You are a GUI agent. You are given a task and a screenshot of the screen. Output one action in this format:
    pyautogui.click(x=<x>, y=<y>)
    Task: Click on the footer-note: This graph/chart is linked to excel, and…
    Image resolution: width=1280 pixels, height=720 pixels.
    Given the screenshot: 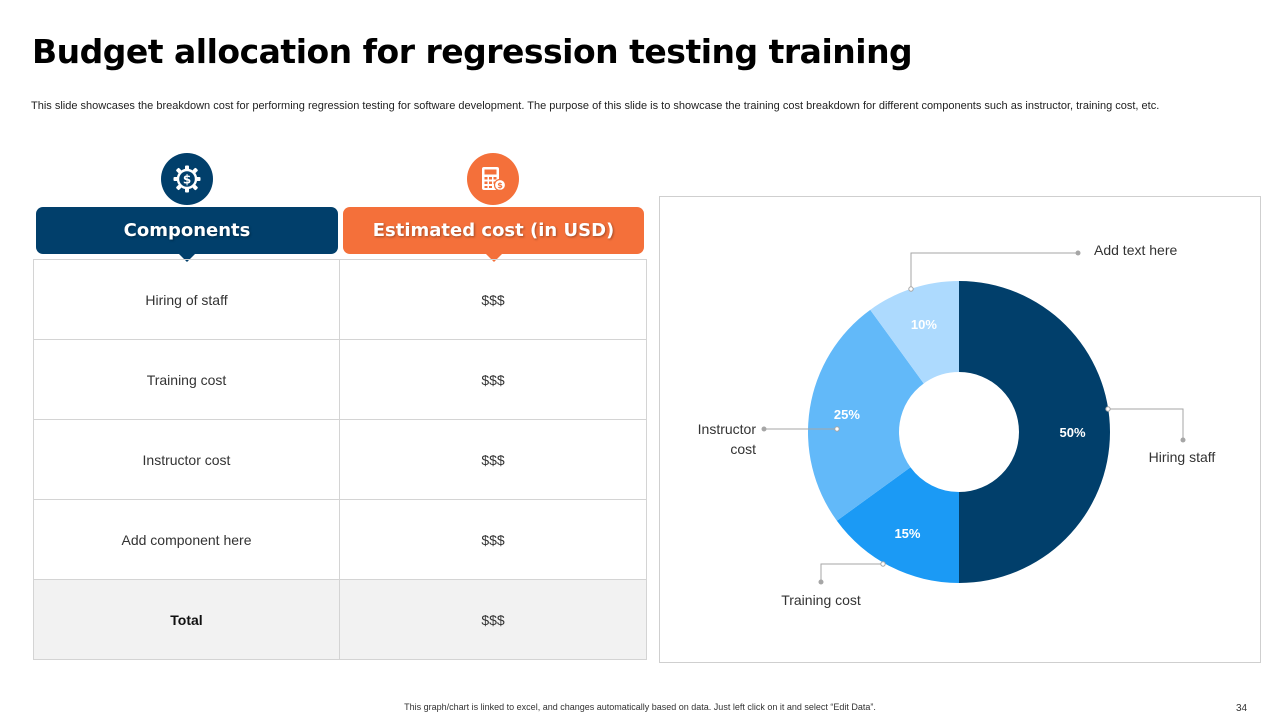 What is the action you would take?
    pyautogui.click(x=640, y=707)
    